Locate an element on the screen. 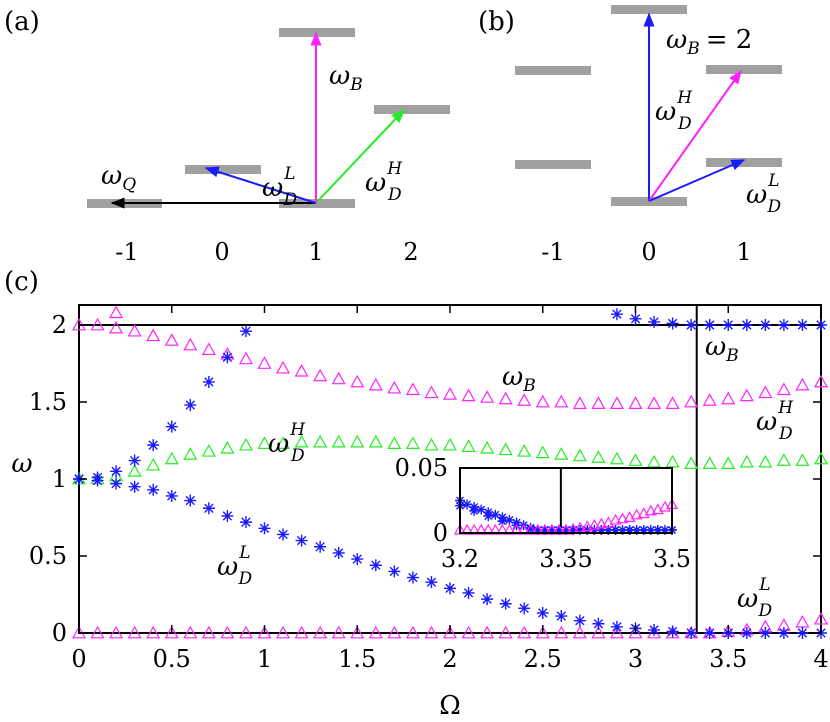 This screenshot has height=722, width=830. panel-b-tag: (b) is located at coordinates (496, 22).